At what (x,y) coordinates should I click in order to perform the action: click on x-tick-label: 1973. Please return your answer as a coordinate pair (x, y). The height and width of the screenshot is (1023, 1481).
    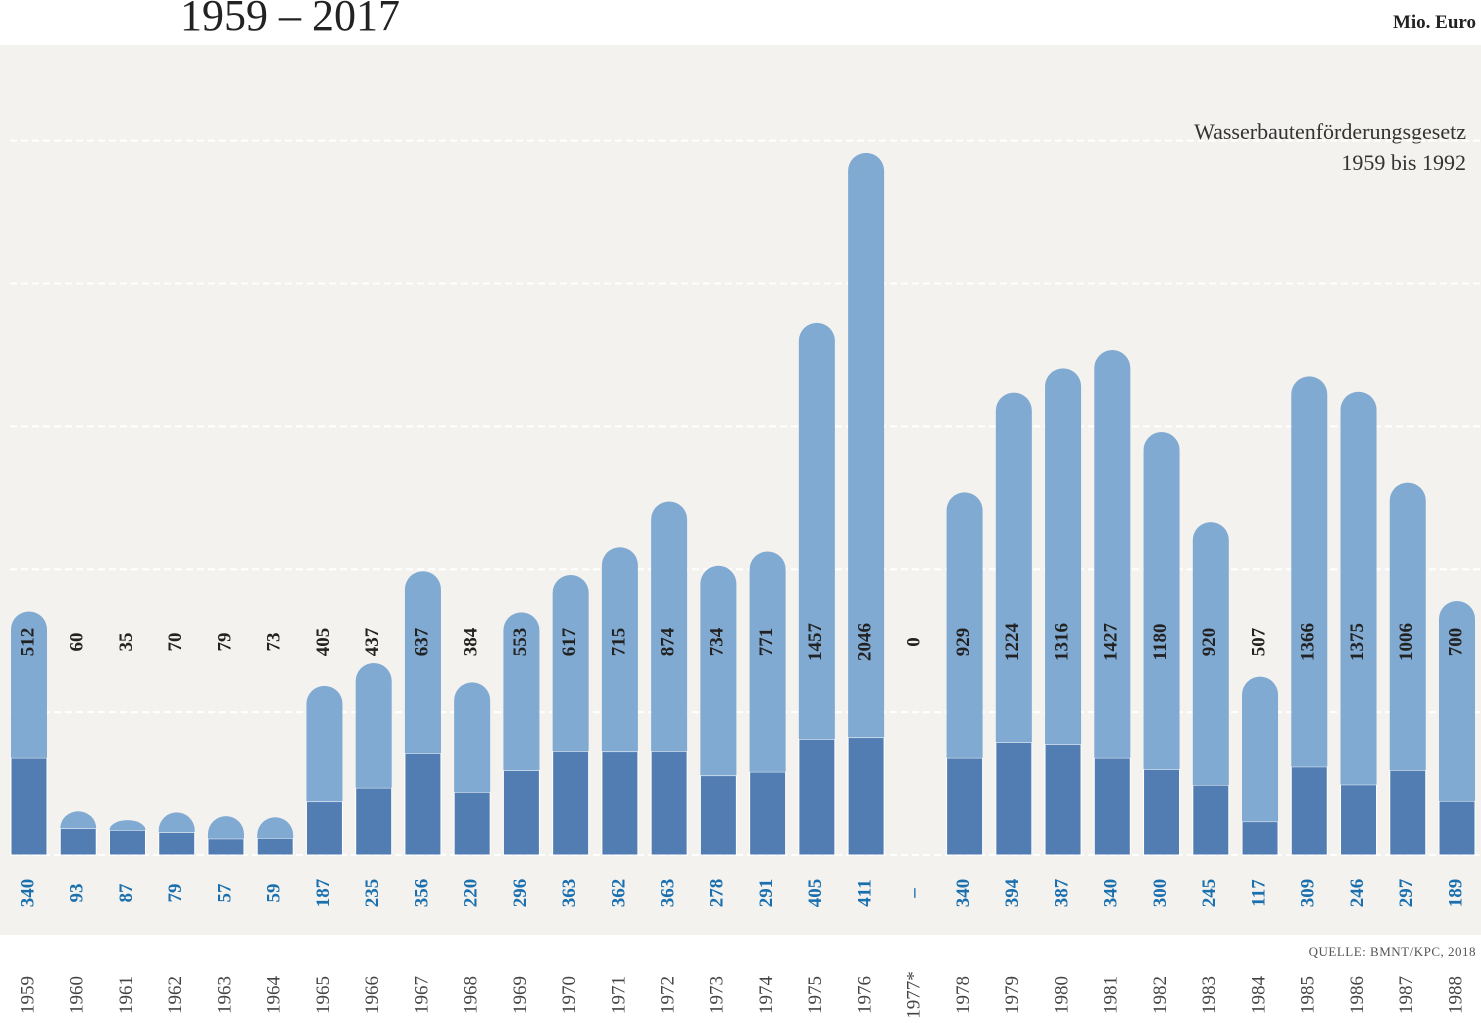
    Looking at the image, I should click on (717, 995).